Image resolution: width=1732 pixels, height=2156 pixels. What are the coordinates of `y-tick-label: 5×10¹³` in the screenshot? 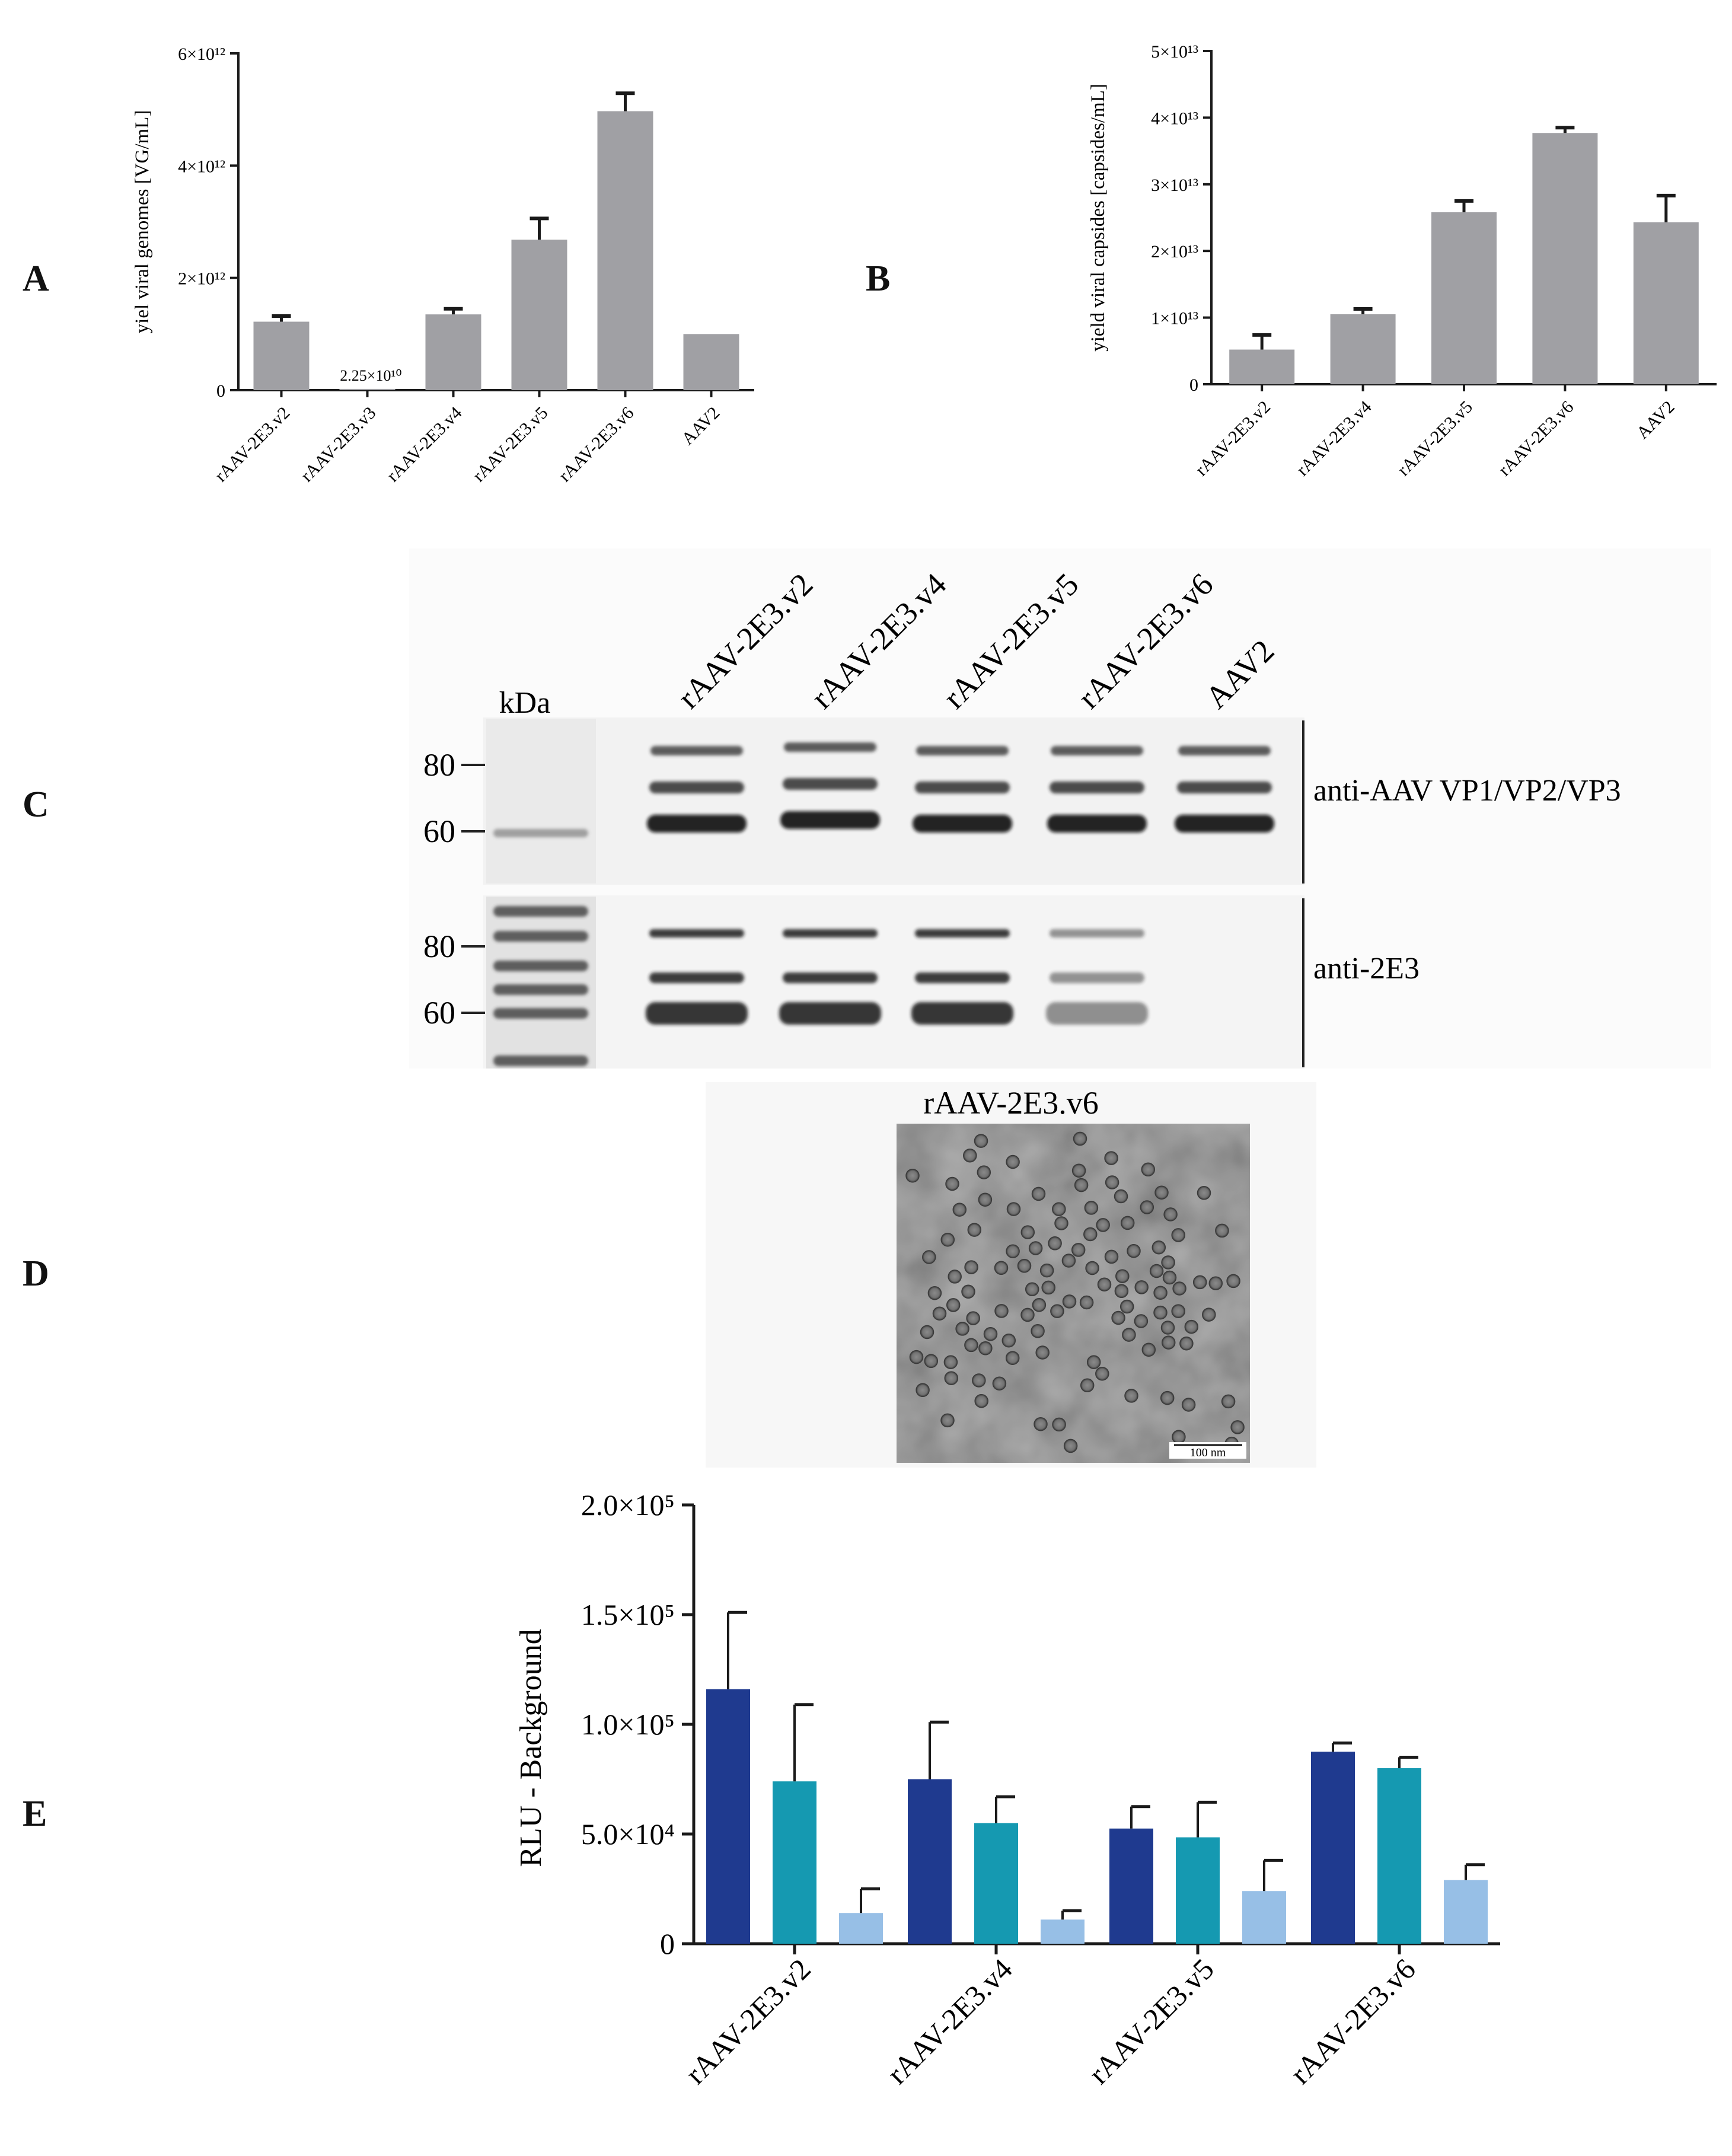 It's located at (1174, 52).